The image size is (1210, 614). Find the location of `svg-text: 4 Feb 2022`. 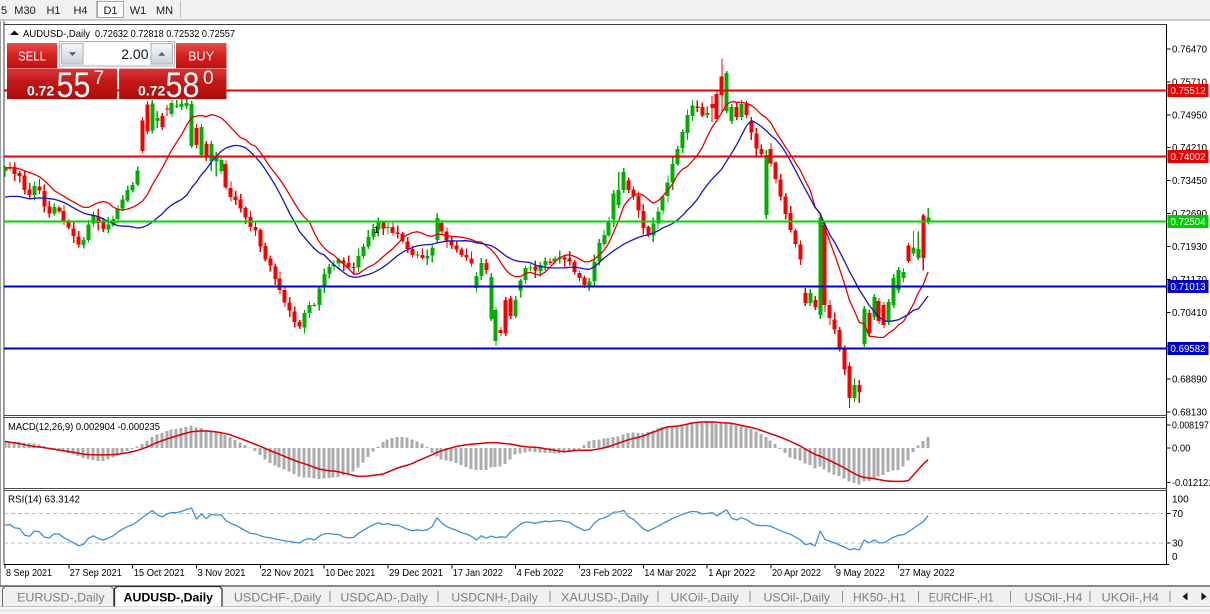

svg-text: 4 Feb 2022 is located at coordinates (540, 573).